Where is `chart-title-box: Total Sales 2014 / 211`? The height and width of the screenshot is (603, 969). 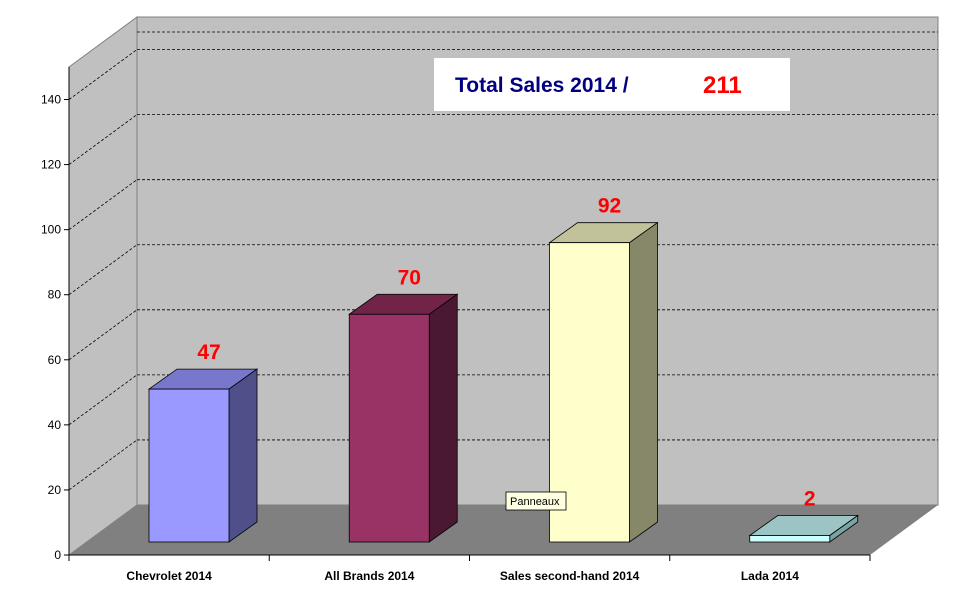 chart-title-box: Total Sales 2014 / 211 is located at coordinates (612, 84).